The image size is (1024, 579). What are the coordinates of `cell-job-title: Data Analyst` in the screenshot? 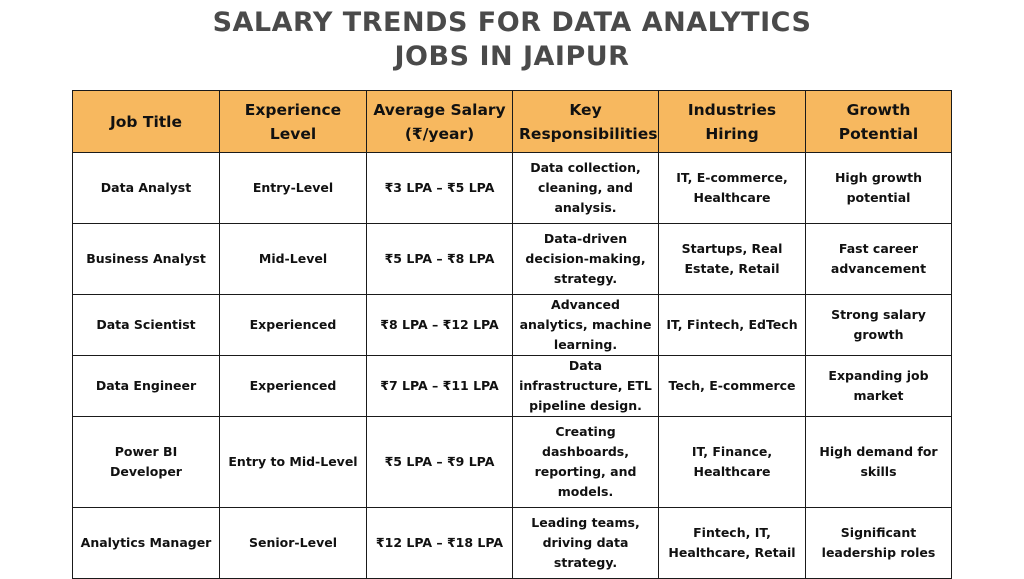 It's located at (146, 188).